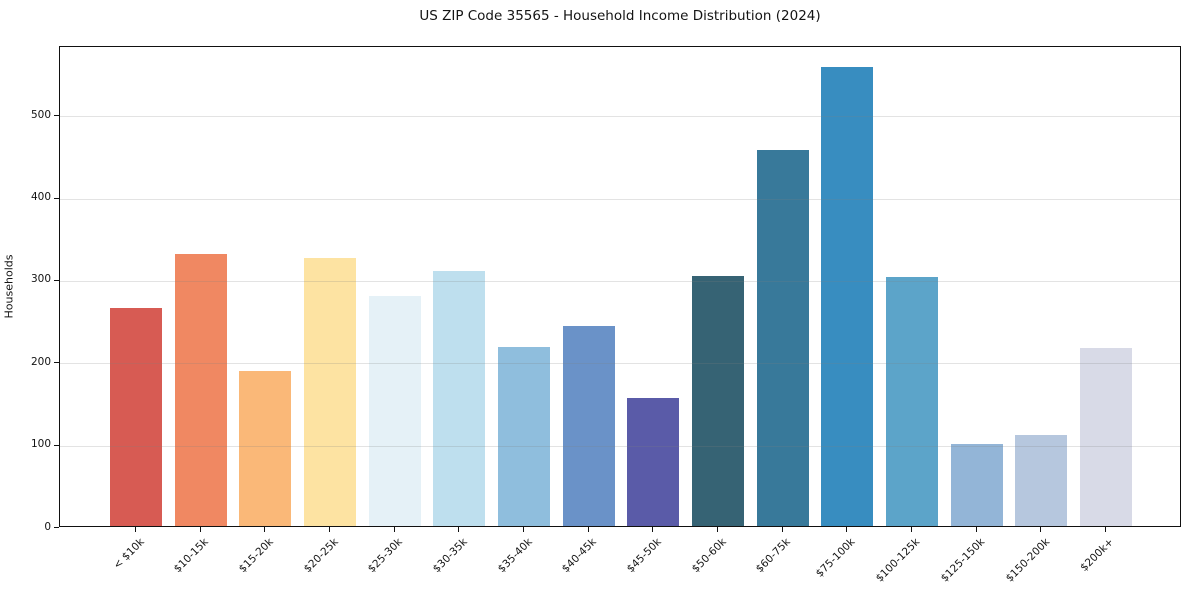  Describe the element at coordinates (1027, 560) in the screenshot. I see `x-tick-label: $150-200k` at that location.